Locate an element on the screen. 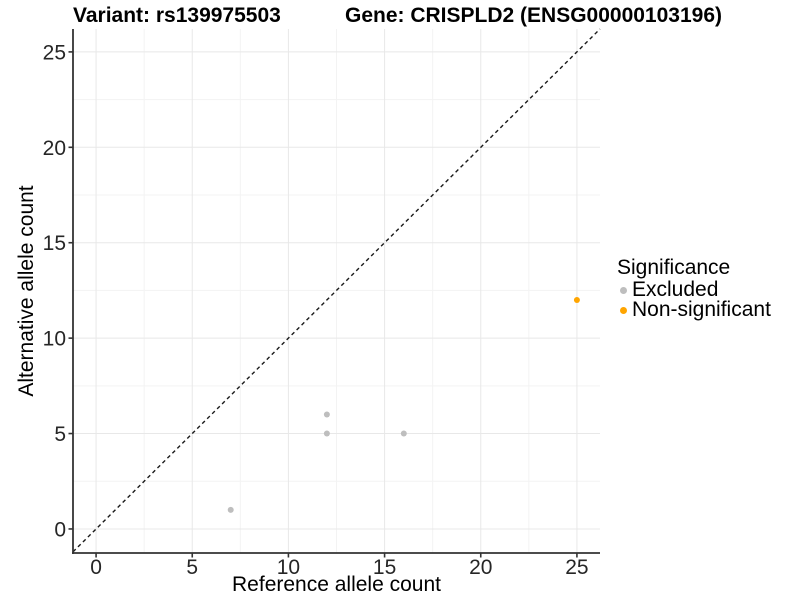 This screenshot has width=800, height=600. y-tick-label: 20 is located at coordinates (54, 148).